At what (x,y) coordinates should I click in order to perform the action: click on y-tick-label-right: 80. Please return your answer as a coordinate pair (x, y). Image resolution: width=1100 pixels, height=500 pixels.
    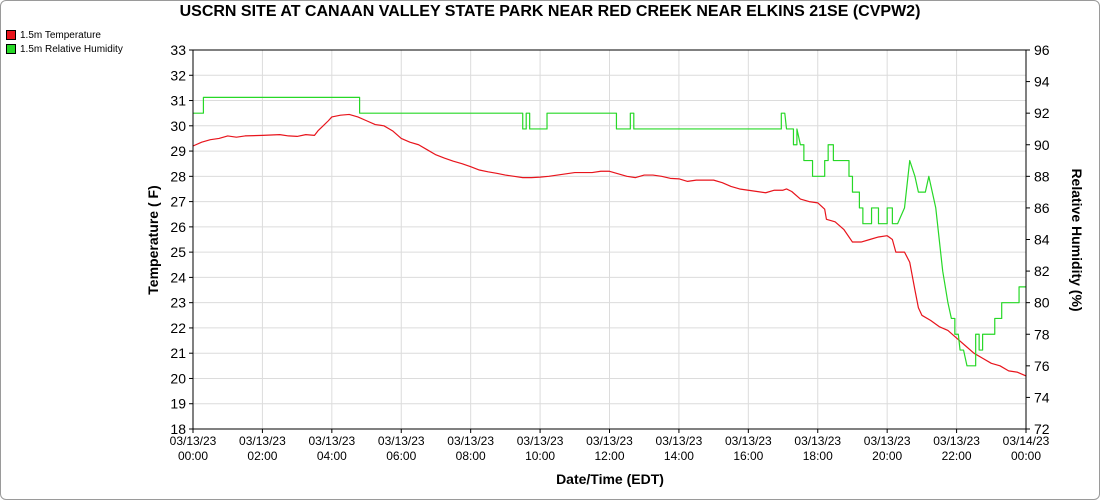
    Looking at the image, I should click on (1042, 303).